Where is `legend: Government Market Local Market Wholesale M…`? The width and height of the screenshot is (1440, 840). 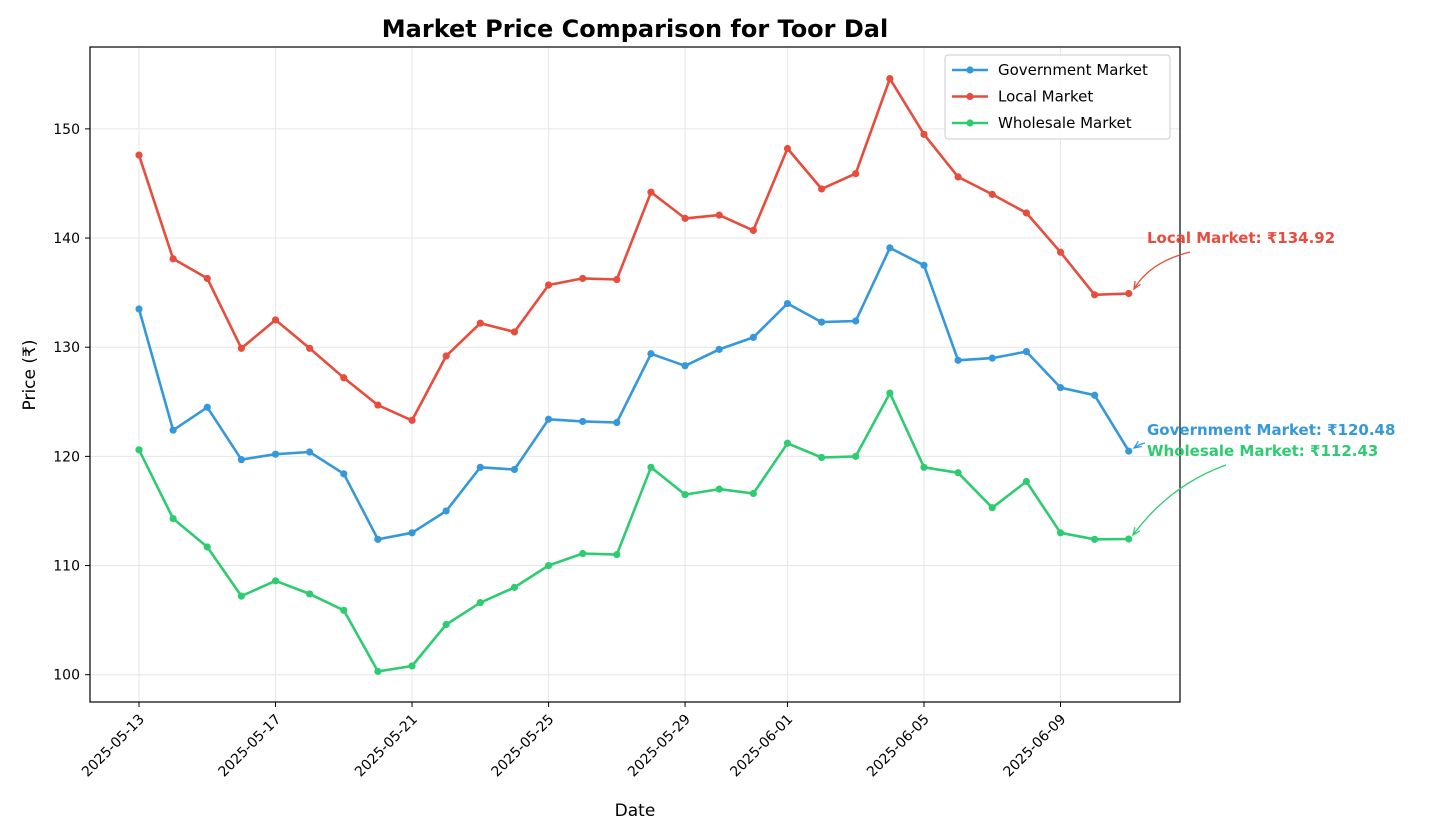
legend: Government Market Local Market Wholesale M… is located at coordinates (1057, 97).